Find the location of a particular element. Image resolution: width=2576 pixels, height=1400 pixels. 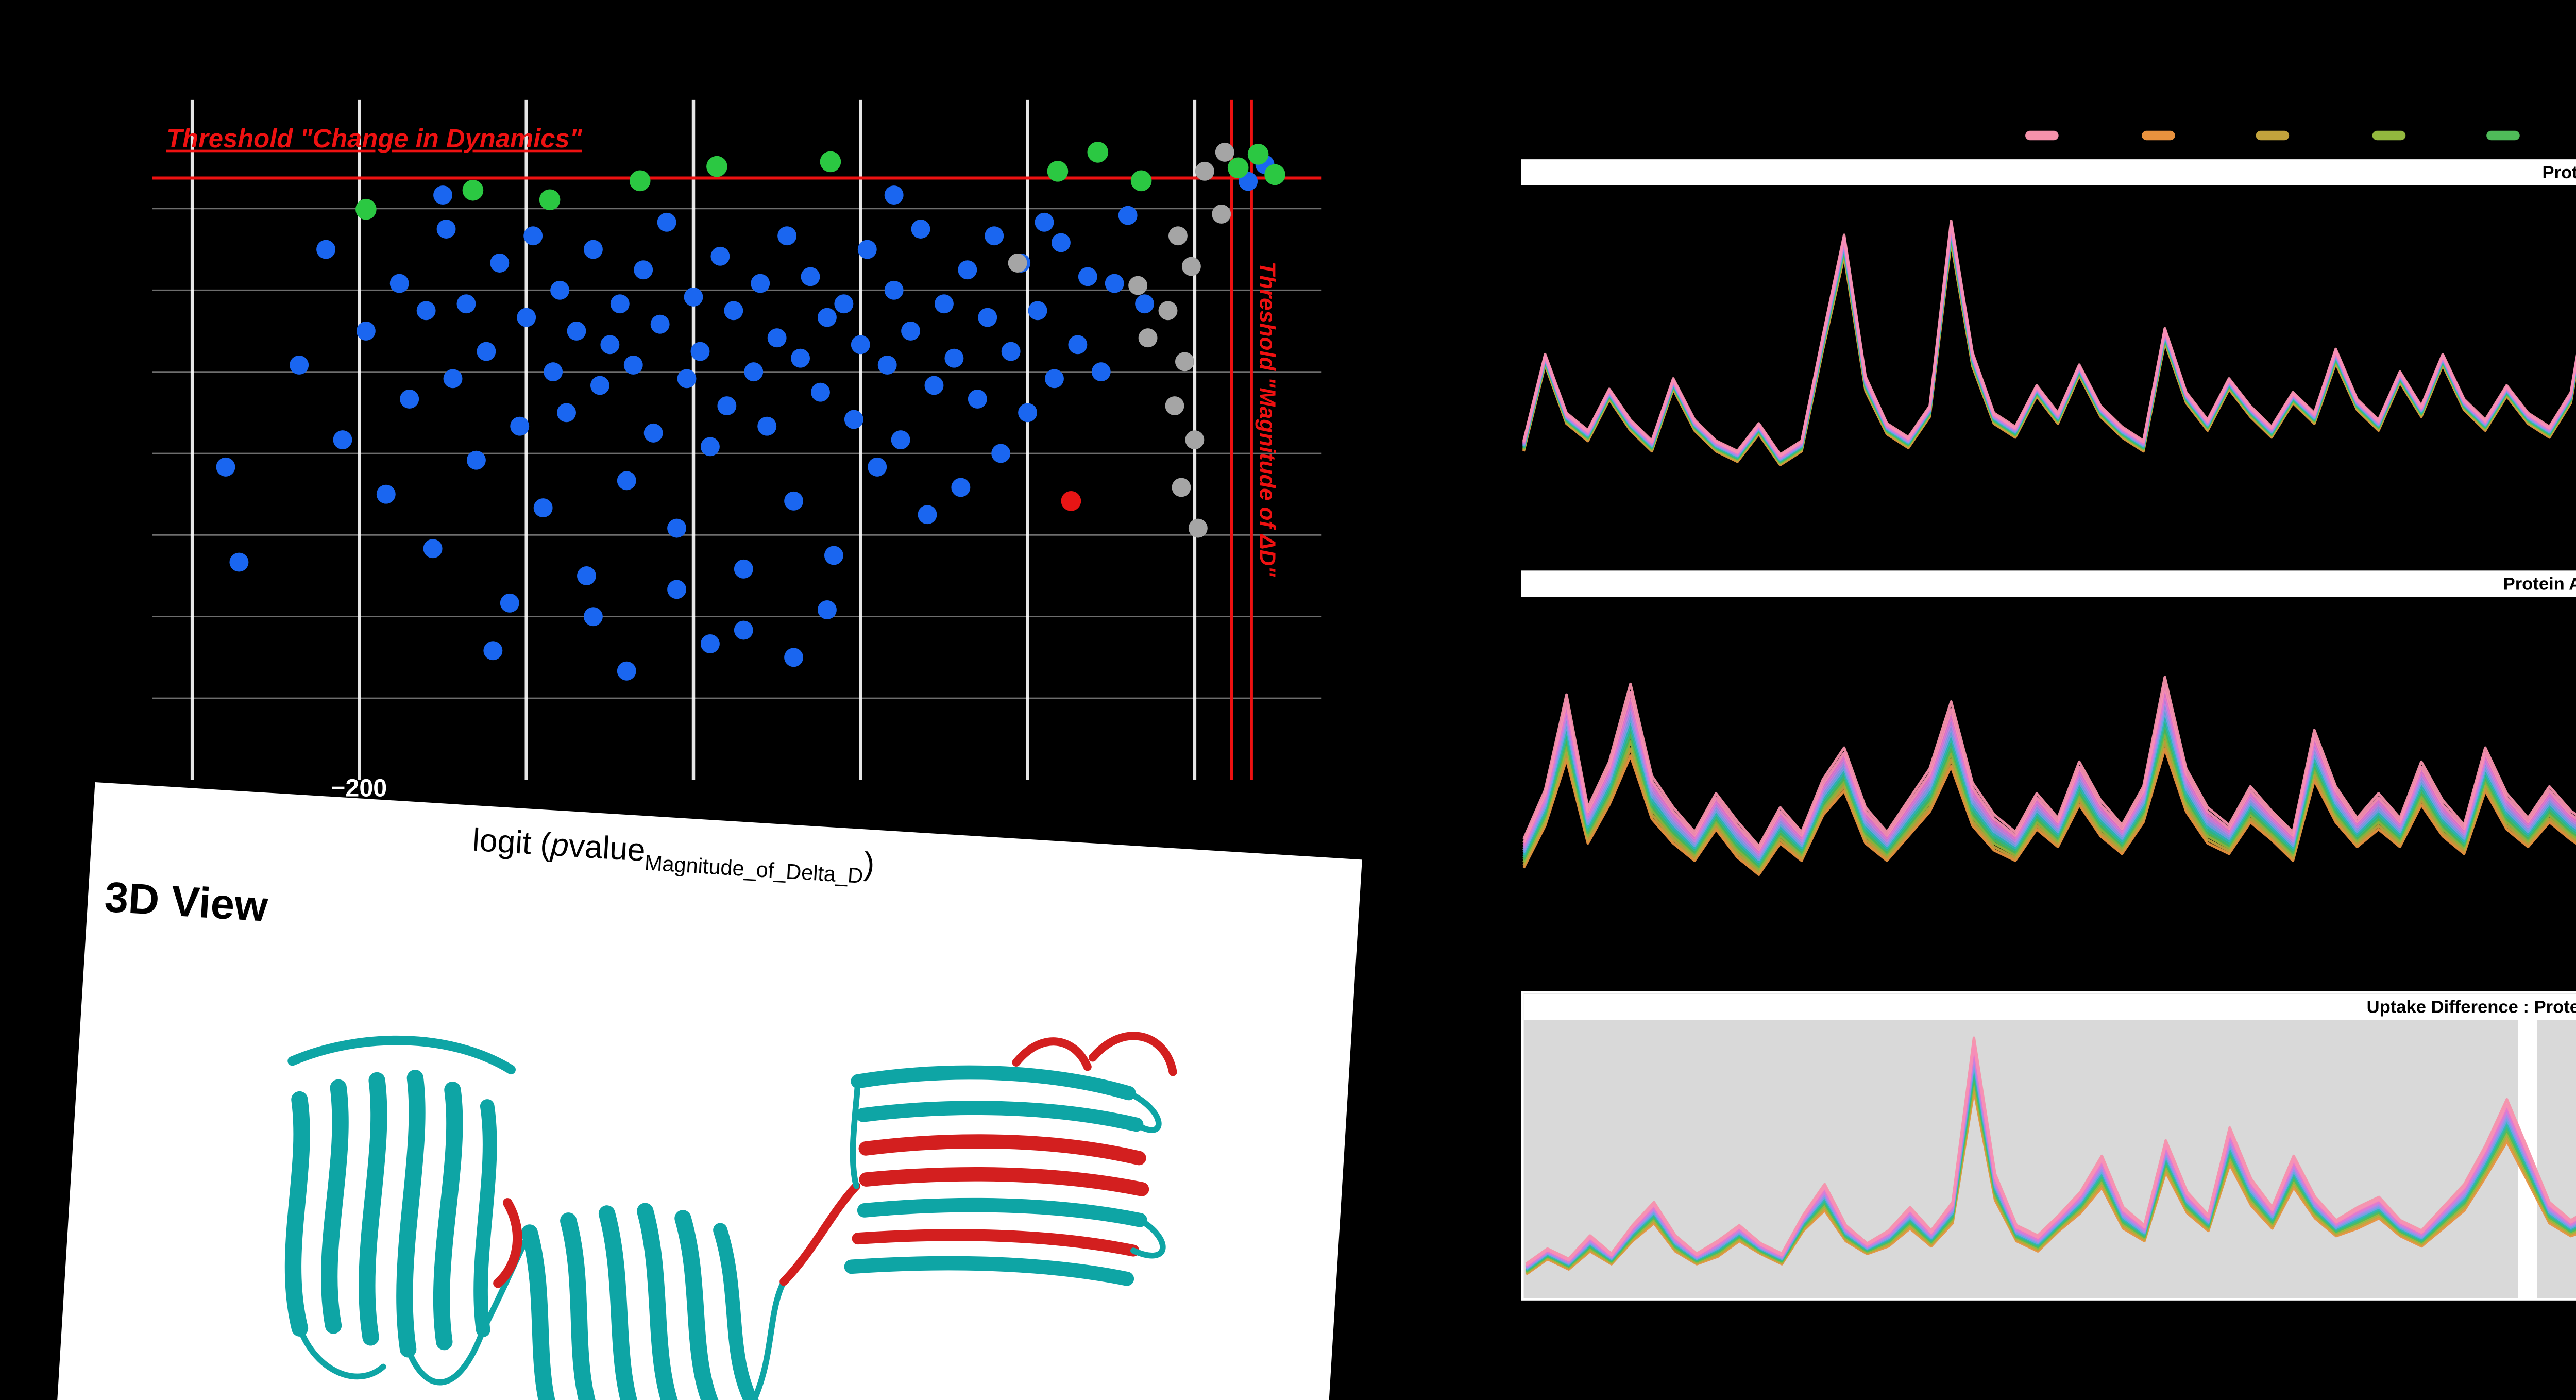

uptake-chart-protein-a is located at coordinates (2048, 373).